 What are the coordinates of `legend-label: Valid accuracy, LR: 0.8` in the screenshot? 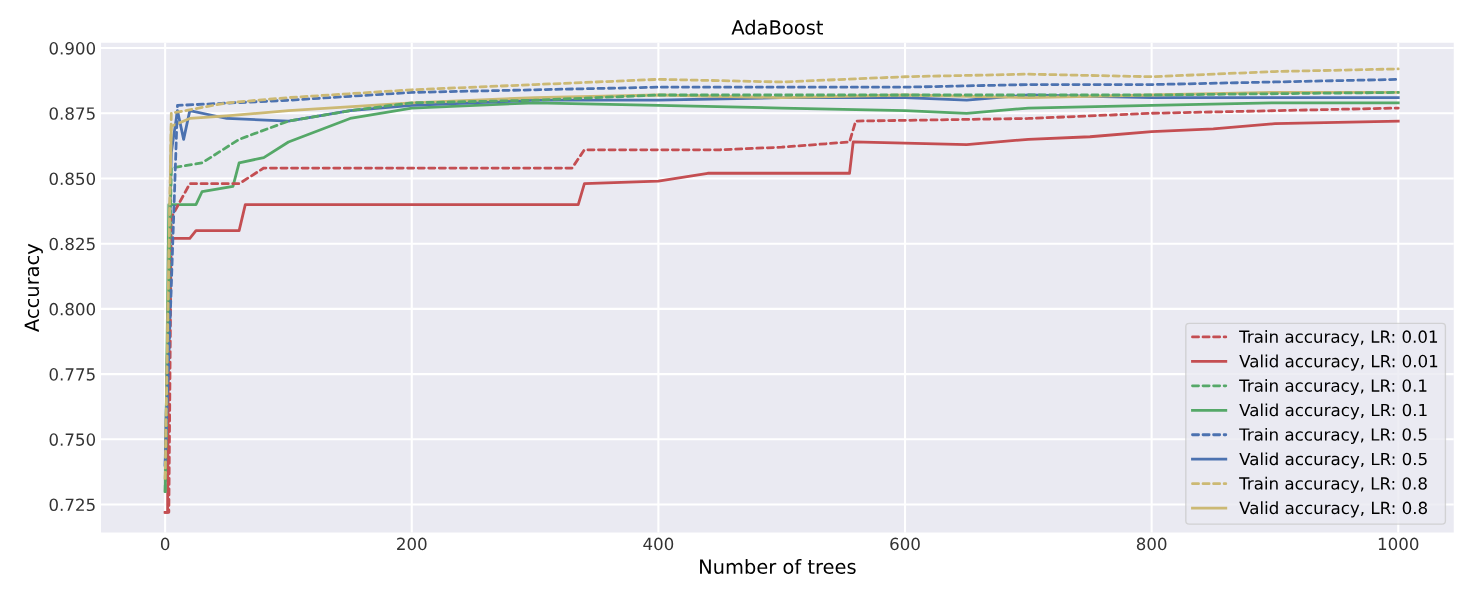 It's located at (1333, 509).